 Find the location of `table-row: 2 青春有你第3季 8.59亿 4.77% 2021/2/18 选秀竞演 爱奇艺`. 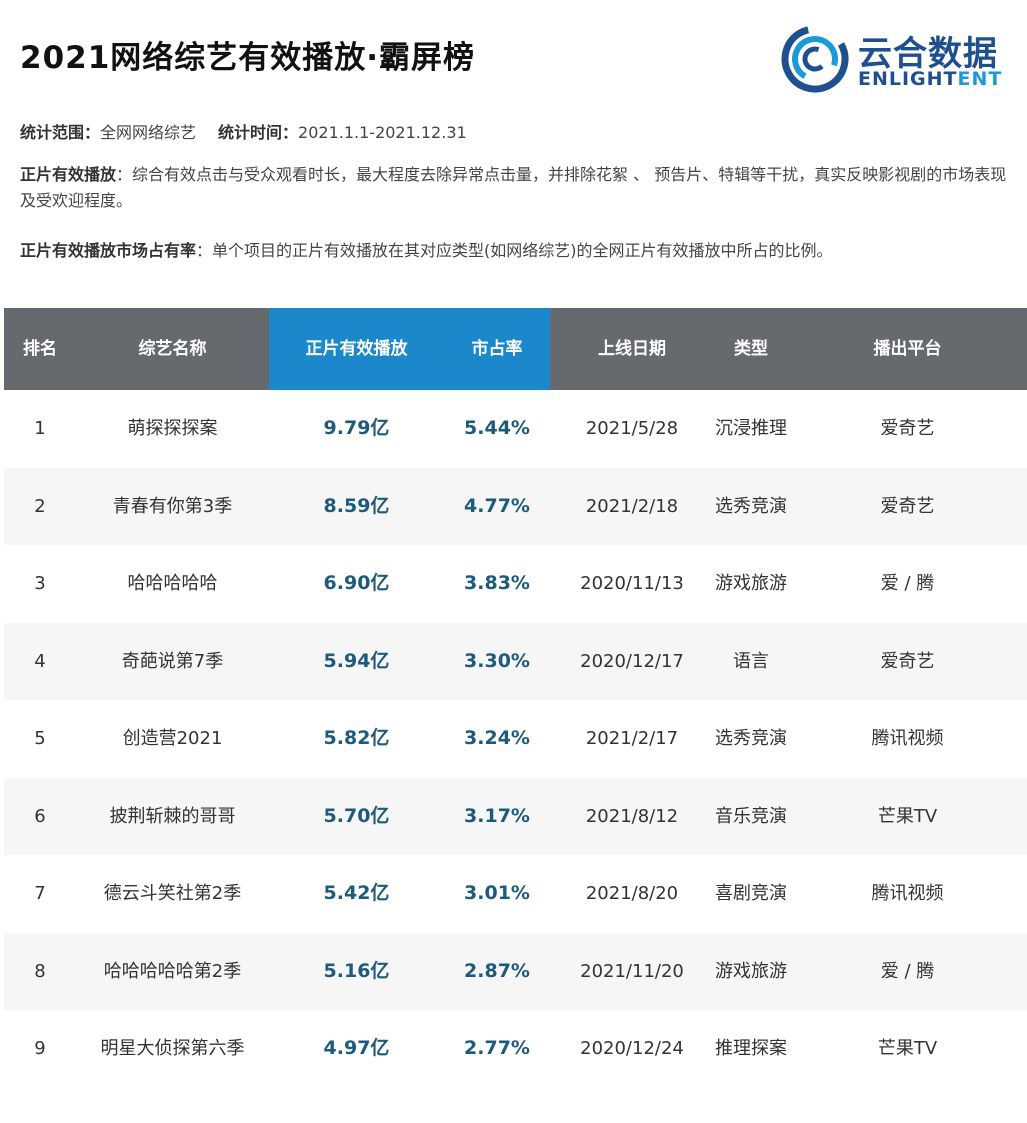

table-row: 2 青春有你第3季 8.59亿 4.77% 2021/2/18 选秀竞演 爱奇艺 is located at coordinates (515, 506).